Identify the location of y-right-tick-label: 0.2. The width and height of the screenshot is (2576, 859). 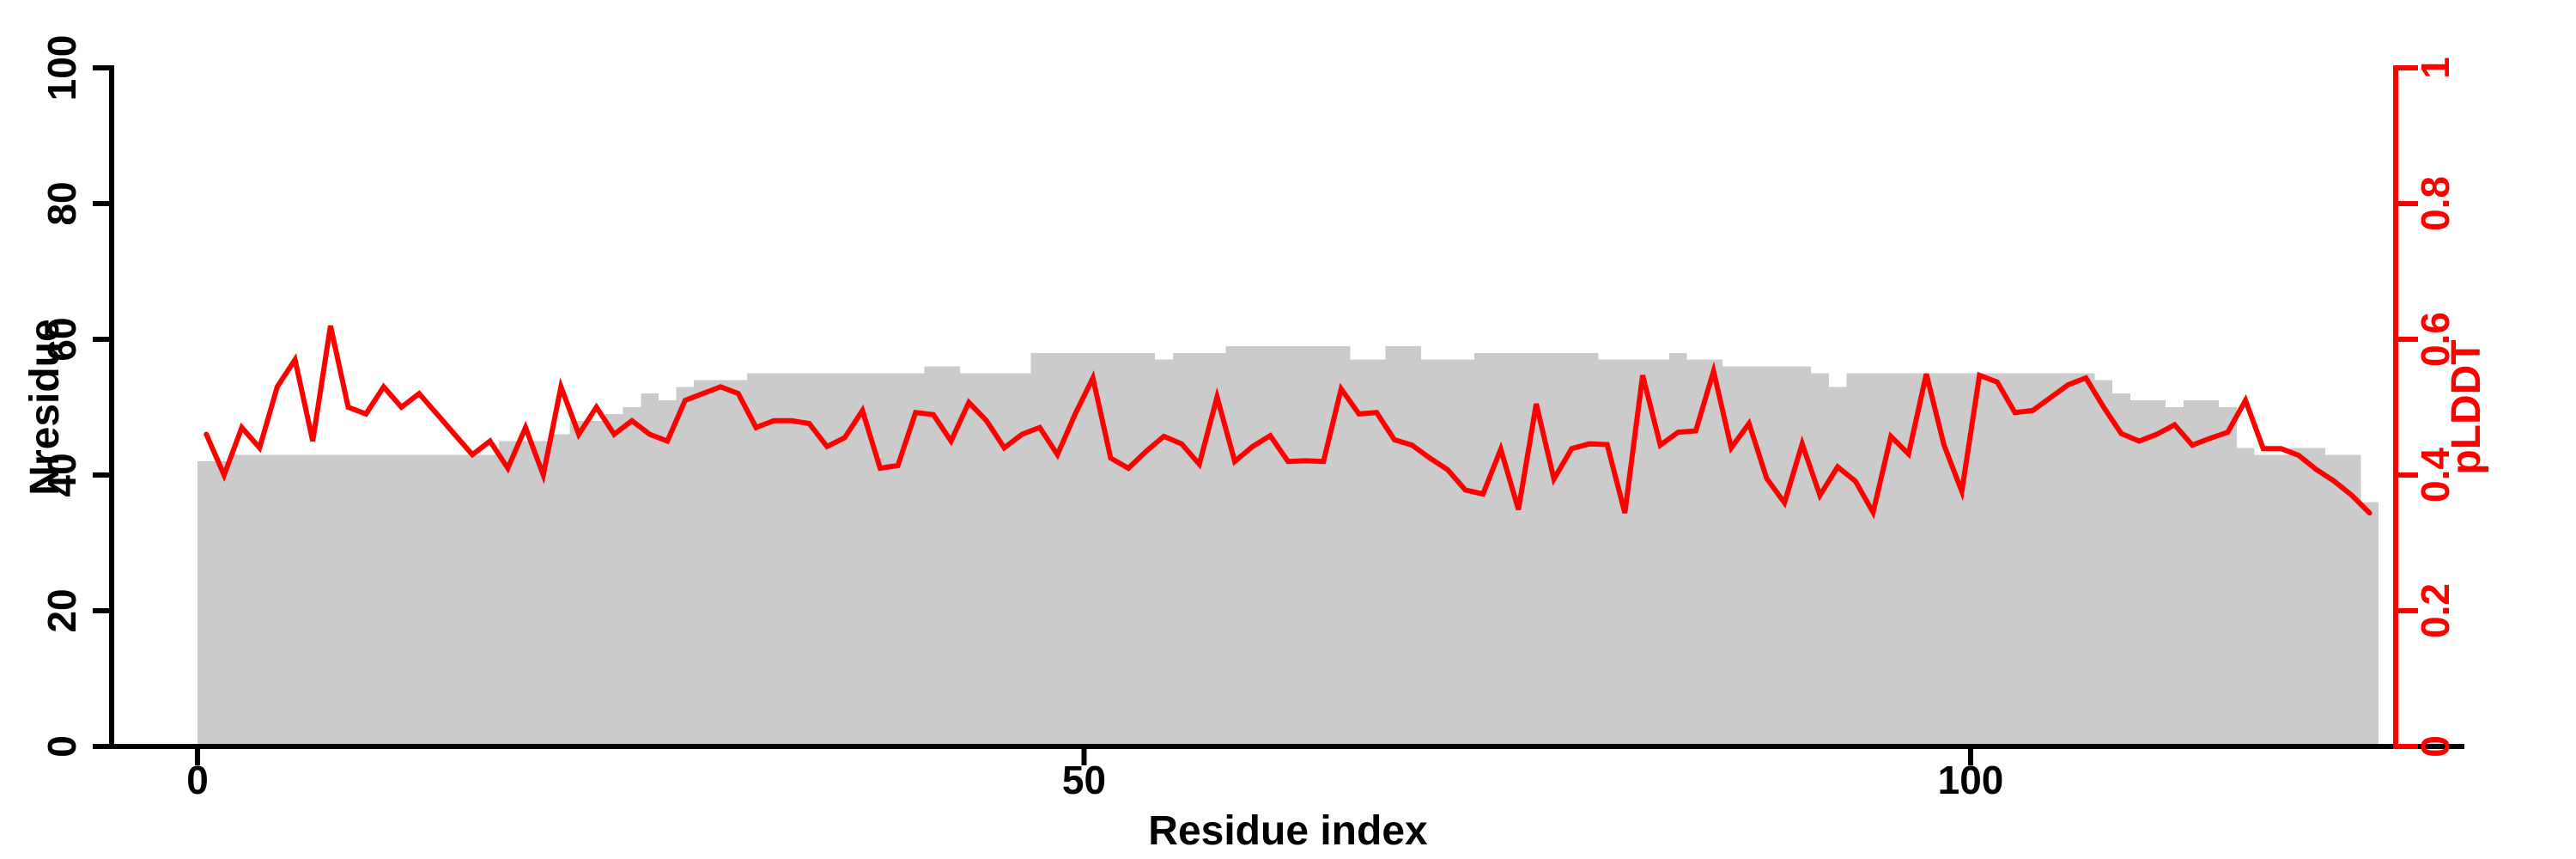
(2435, 610).